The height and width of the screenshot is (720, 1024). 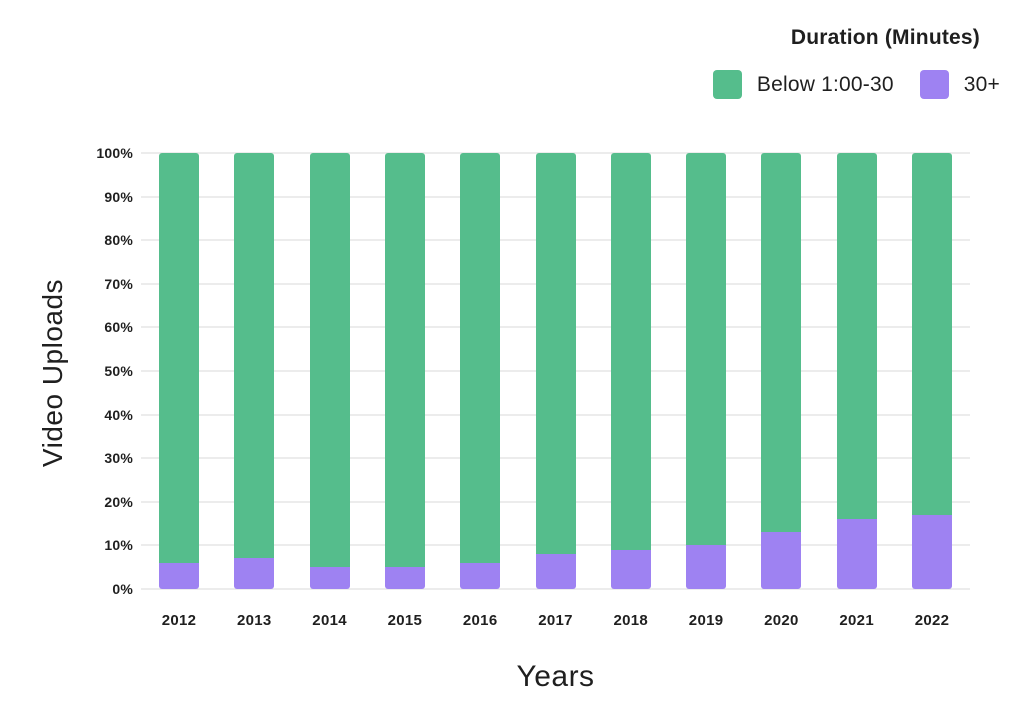 I want to click on legend-item-30-: 30+, so click(x=959, y=84).